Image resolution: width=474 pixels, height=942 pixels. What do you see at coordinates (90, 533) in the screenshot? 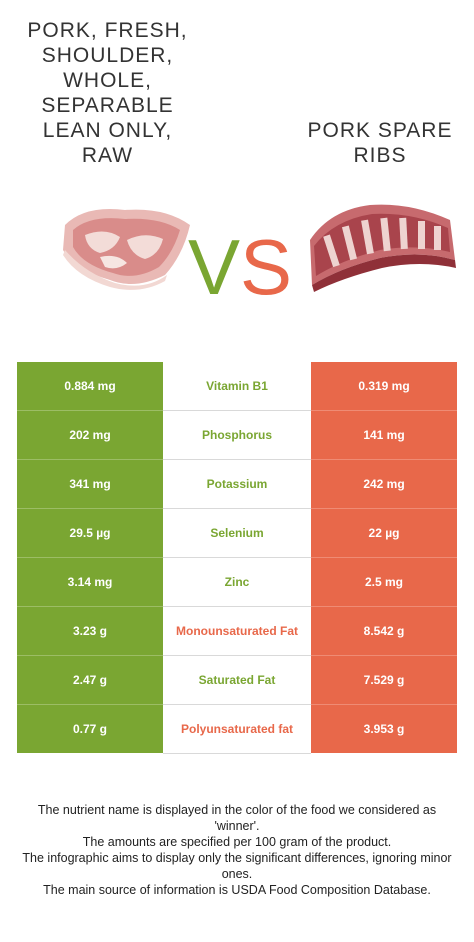
I see `left-value: 29.5 µg` at bounding box center [90, 533].